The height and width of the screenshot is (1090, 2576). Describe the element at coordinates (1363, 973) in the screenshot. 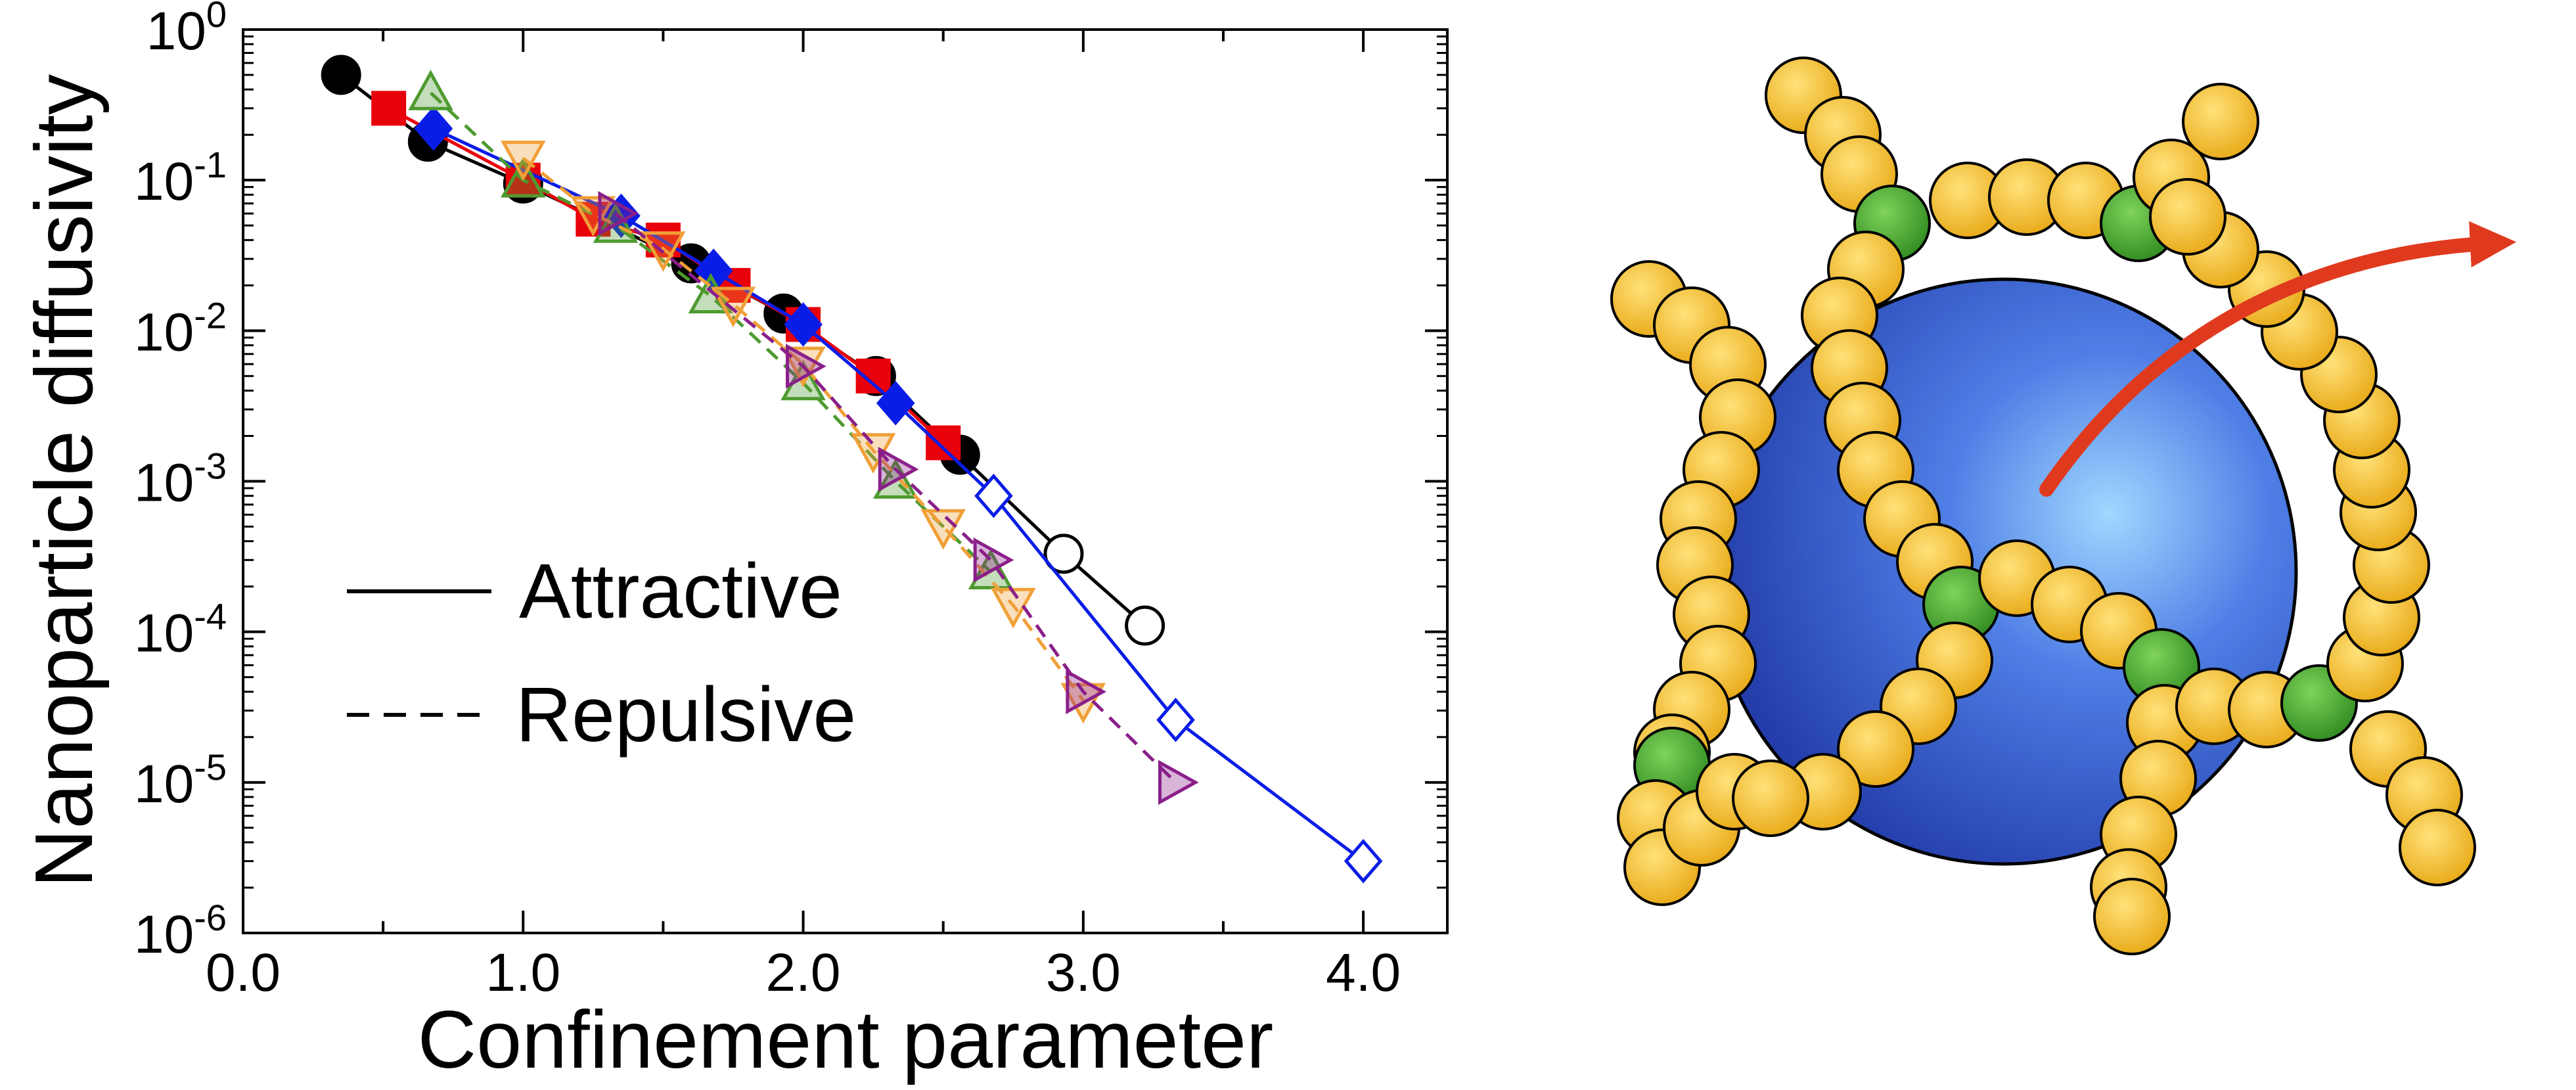

I see `x-tick-label: 4.0` at that location.